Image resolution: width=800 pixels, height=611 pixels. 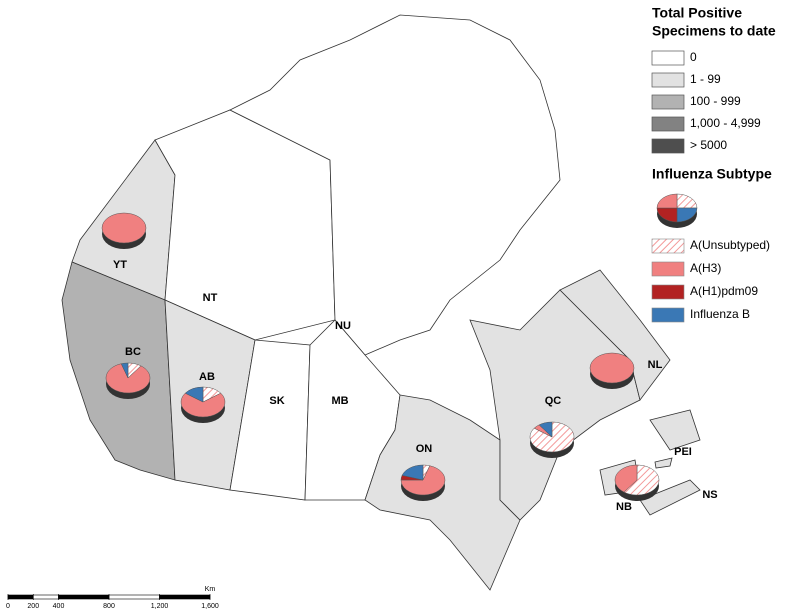 I want to click on province-label: BC, so click(x=133, y=352).